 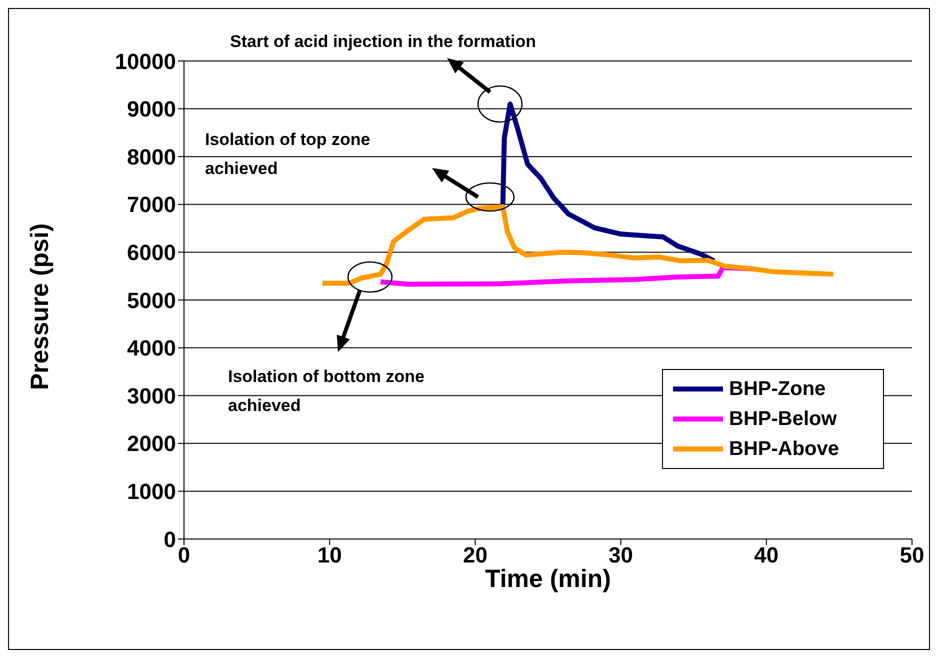 What do you see at coordinates (151, 348) in the screenshot?
I see `y-tick-label: 4000` at bounding box center [151, 348].